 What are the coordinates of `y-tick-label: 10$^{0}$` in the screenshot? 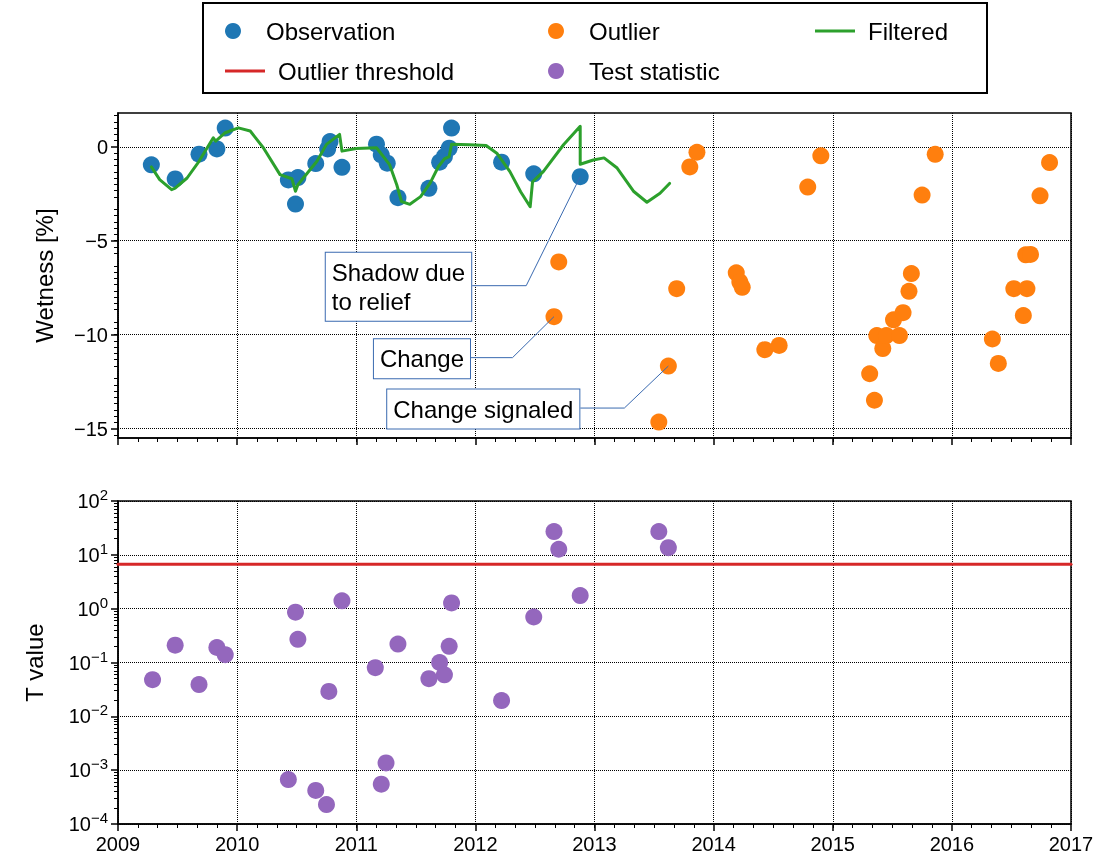 It's located at (92, 606).